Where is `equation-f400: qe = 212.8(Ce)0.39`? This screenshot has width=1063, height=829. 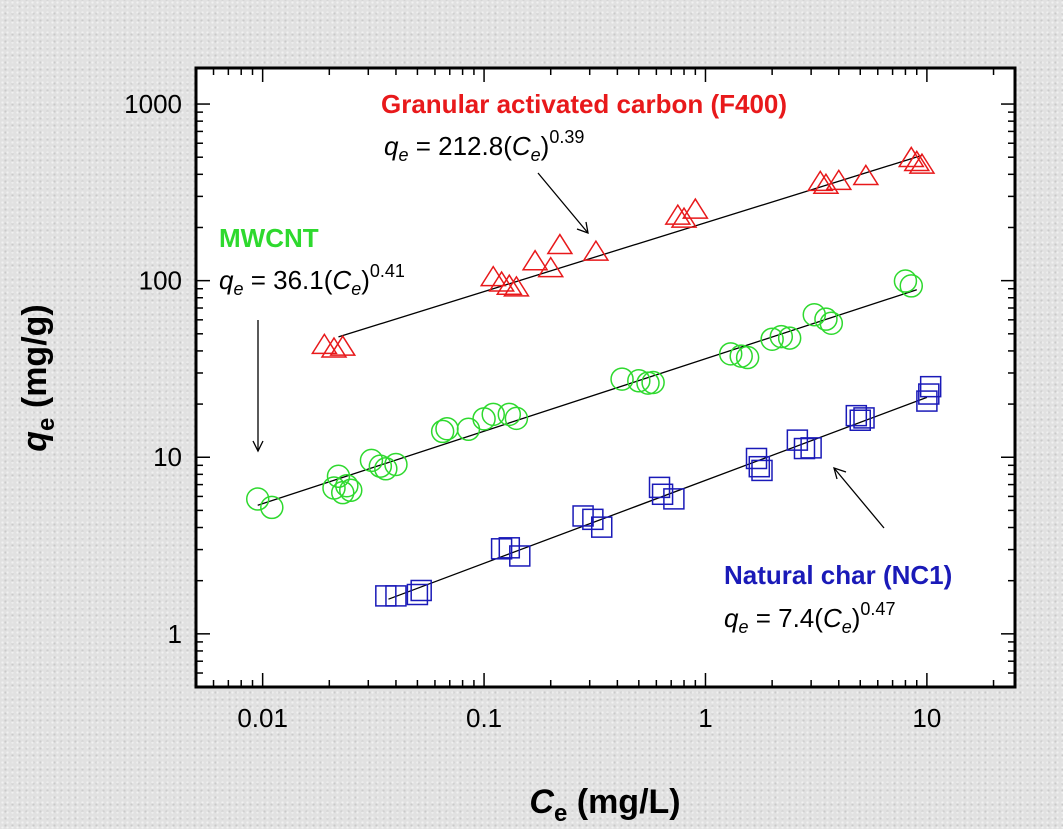 equation-f400: qe = 212.8(Ce)0.39 is located at coordinates (484, 146).